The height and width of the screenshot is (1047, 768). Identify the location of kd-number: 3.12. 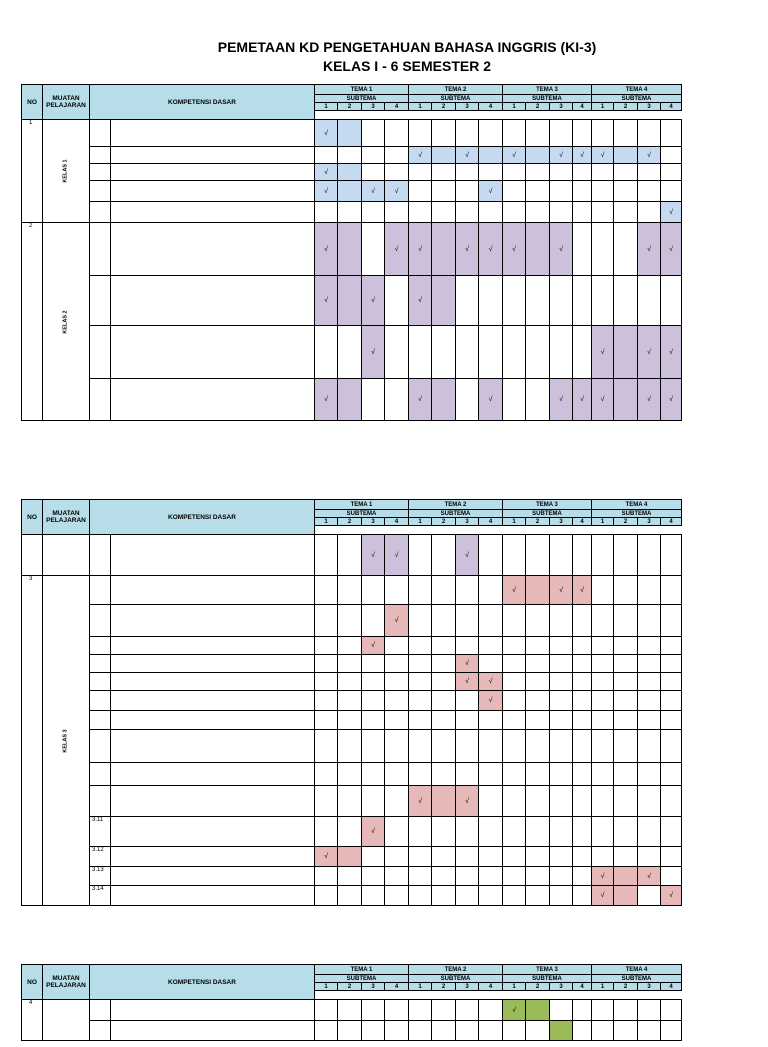
(98, 850).